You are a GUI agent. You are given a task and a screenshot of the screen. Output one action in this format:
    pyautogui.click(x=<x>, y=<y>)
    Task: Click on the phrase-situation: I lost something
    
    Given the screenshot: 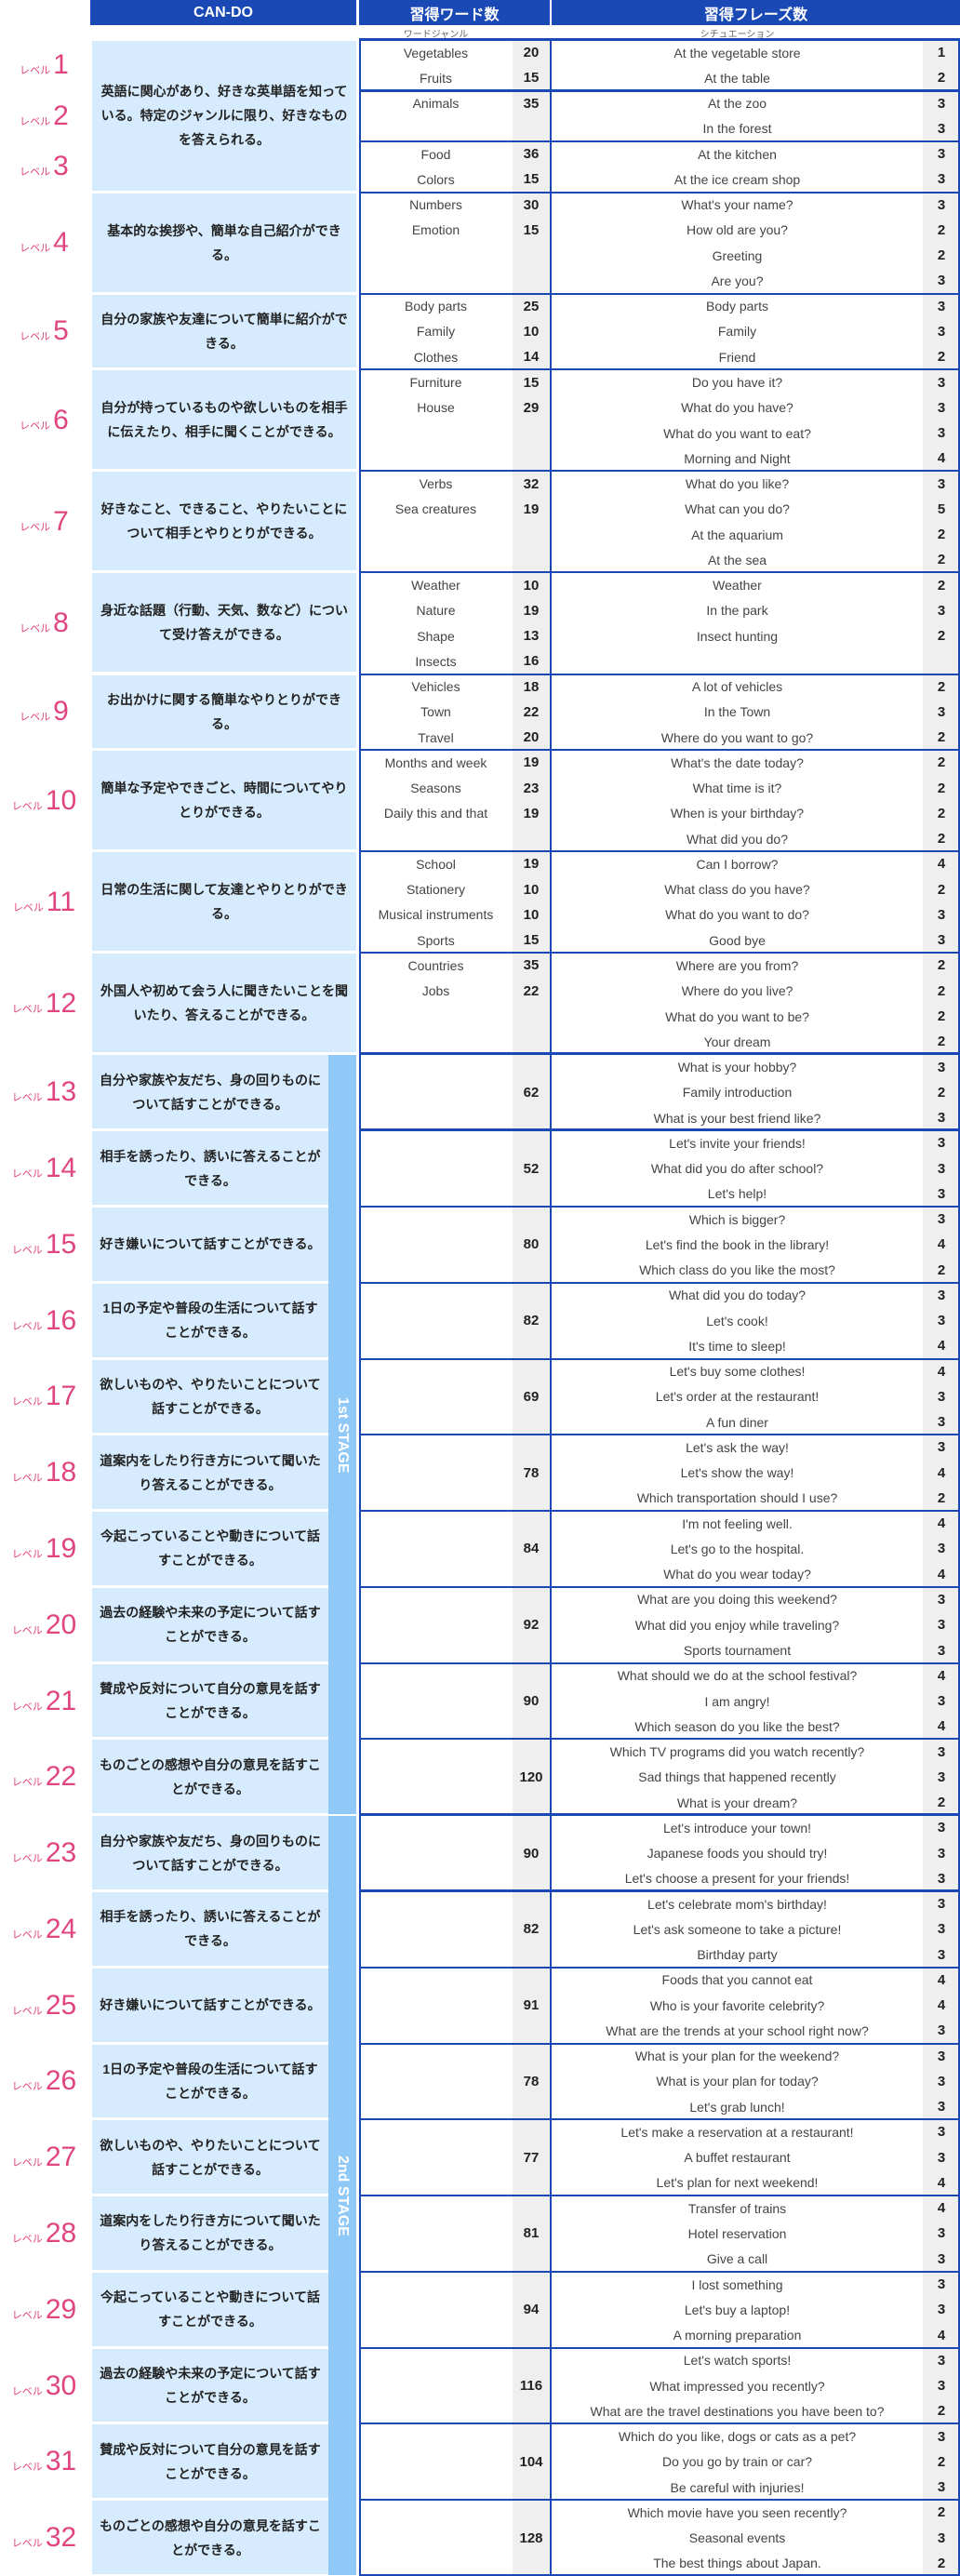 What is the action you would take?
    pyautogui.click(x=737, y=2284)
    